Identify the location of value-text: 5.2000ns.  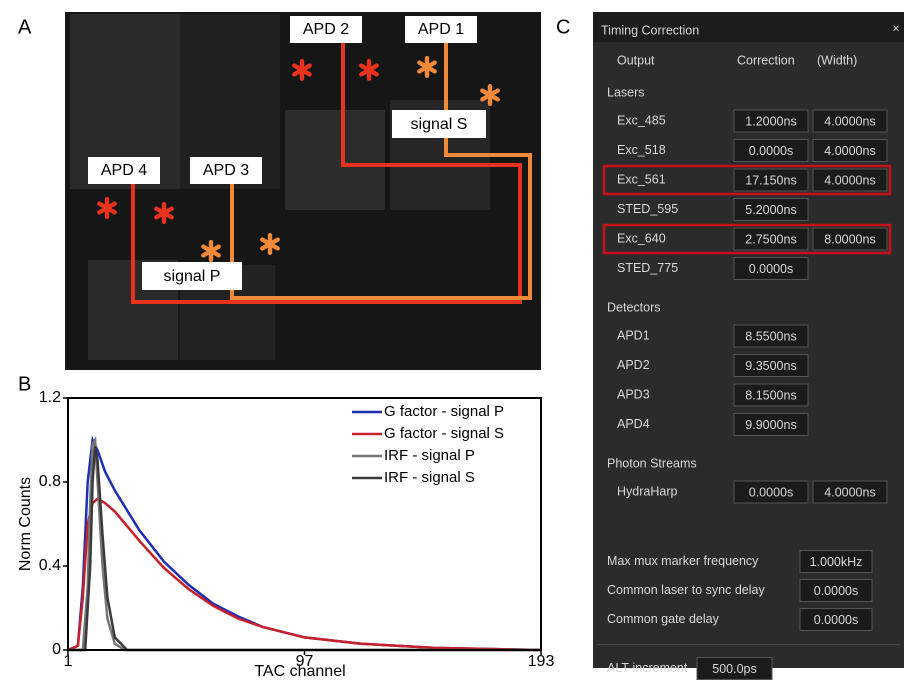
(770, 210).